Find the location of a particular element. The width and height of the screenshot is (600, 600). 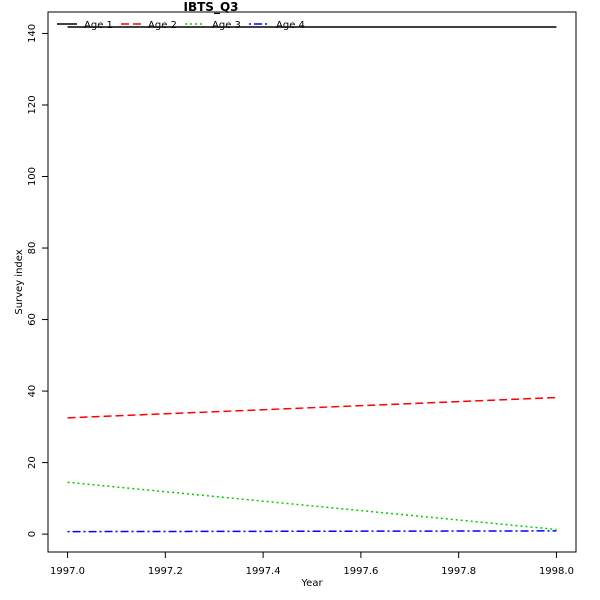

y-tick-label: 100 is located at coordinates (32, 176).